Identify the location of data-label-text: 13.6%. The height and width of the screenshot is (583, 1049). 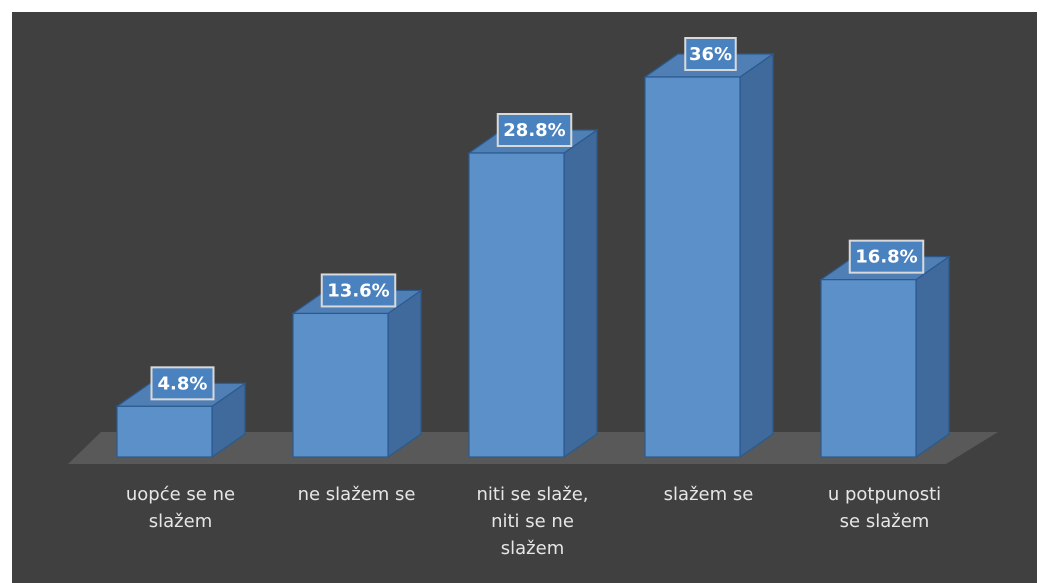
(358, 290).